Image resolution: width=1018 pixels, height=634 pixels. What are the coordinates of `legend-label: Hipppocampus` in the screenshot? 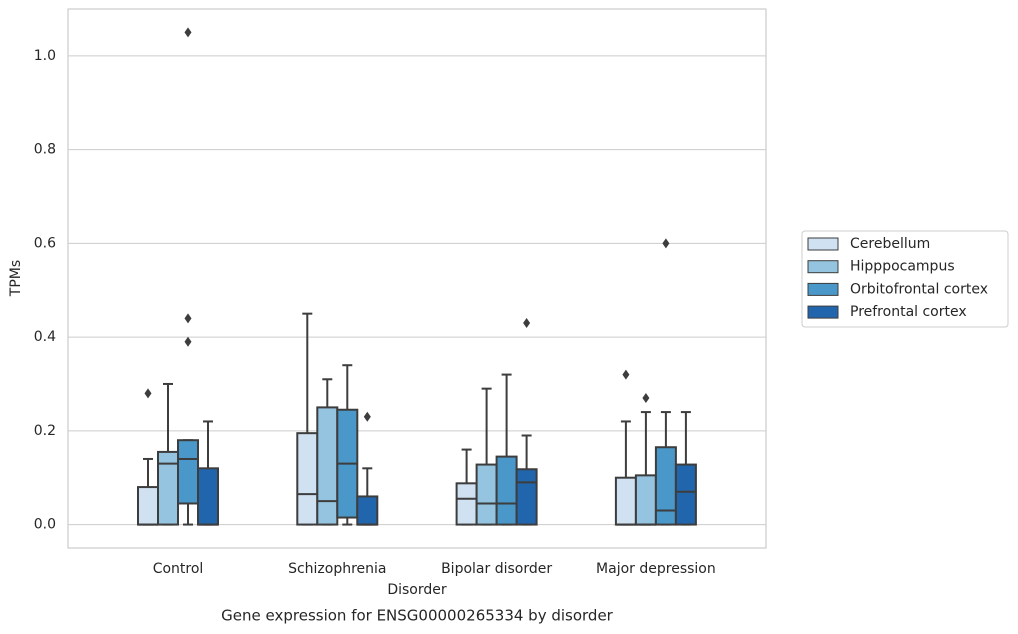 It's located at (902, 267).